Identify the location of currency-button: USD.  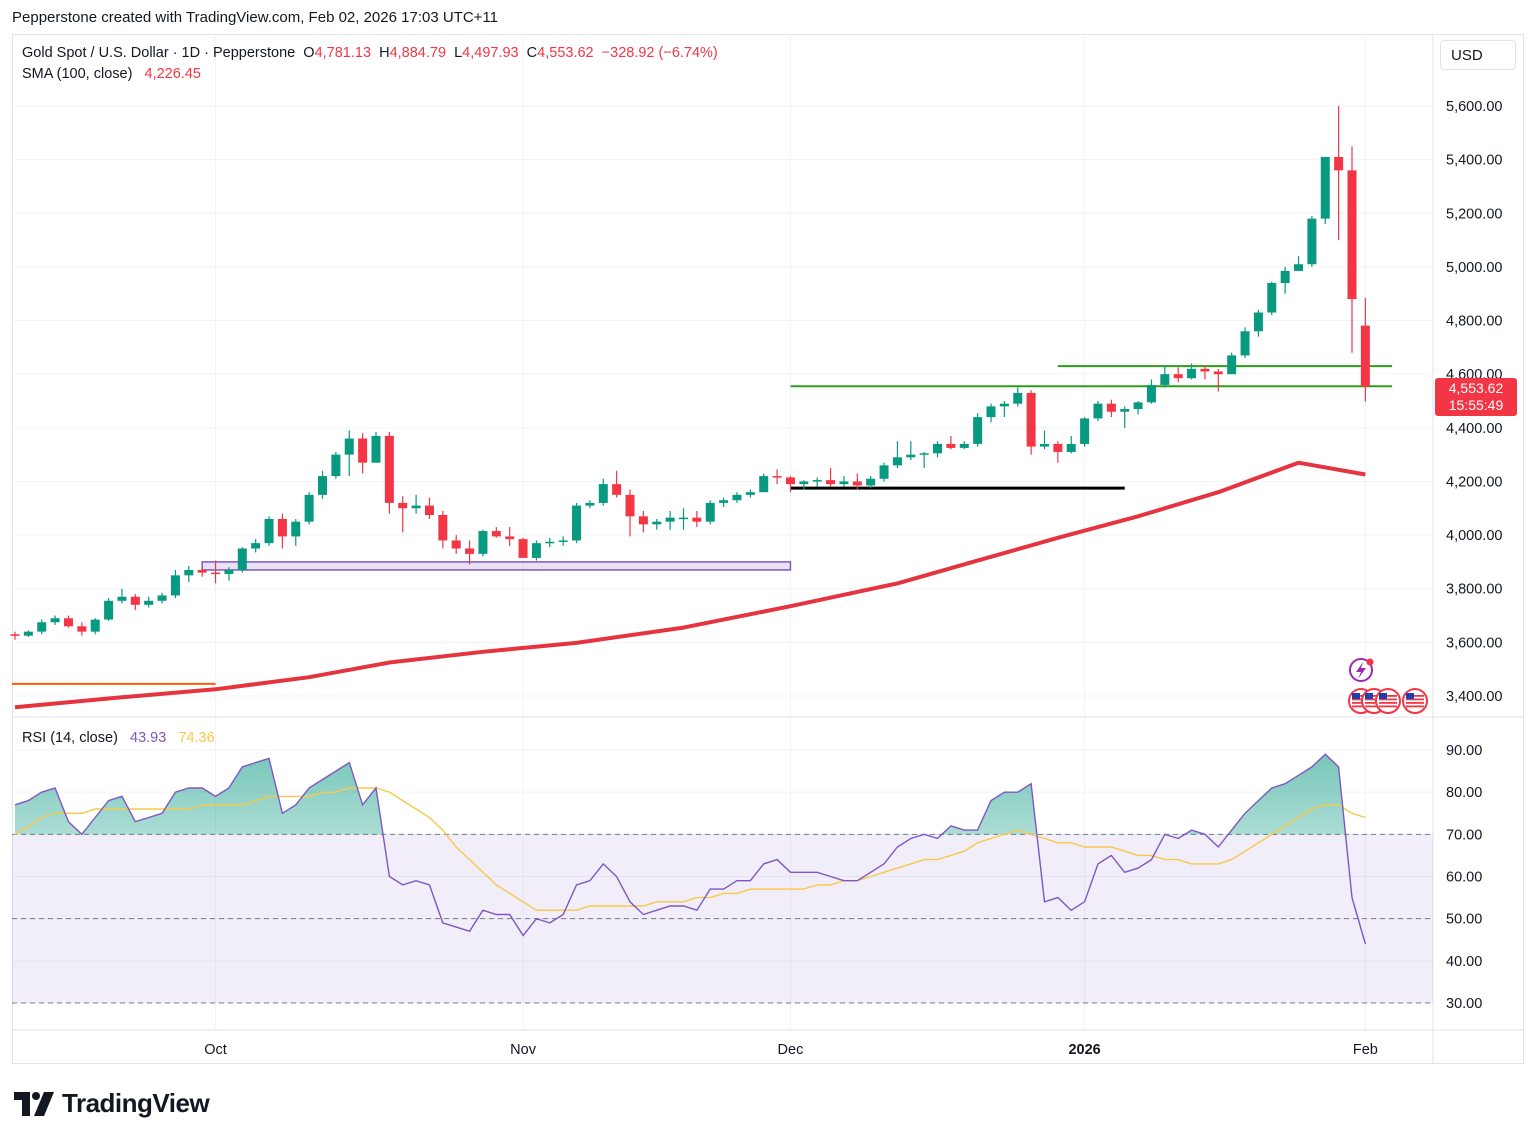
(1478, 55).